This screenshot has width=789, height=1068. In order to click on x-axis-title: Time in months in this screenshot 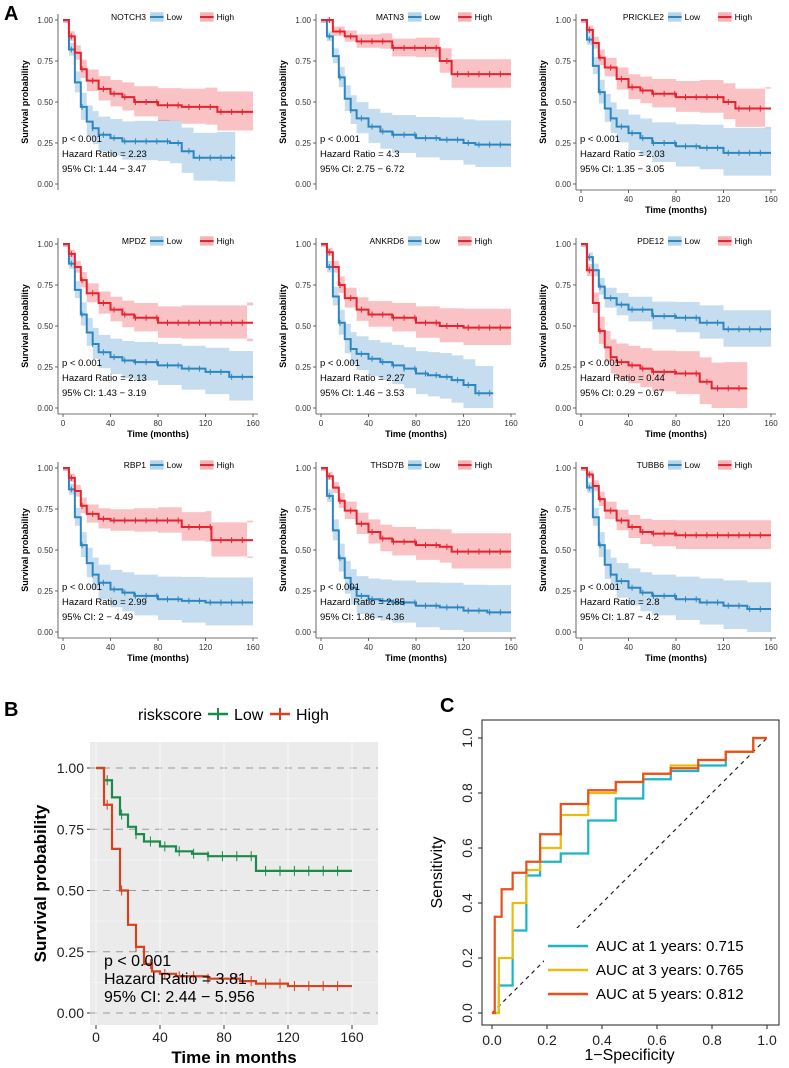, I will do `click(233, 1057)`.